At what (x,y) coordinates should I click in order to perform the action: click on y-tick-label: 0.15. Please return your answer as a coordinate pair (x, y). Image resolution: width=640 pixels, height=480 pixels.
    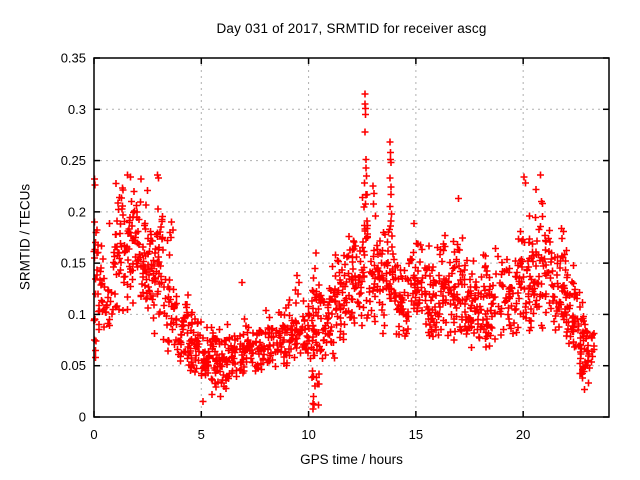
    Looking at the image, I should click on (73, 263).